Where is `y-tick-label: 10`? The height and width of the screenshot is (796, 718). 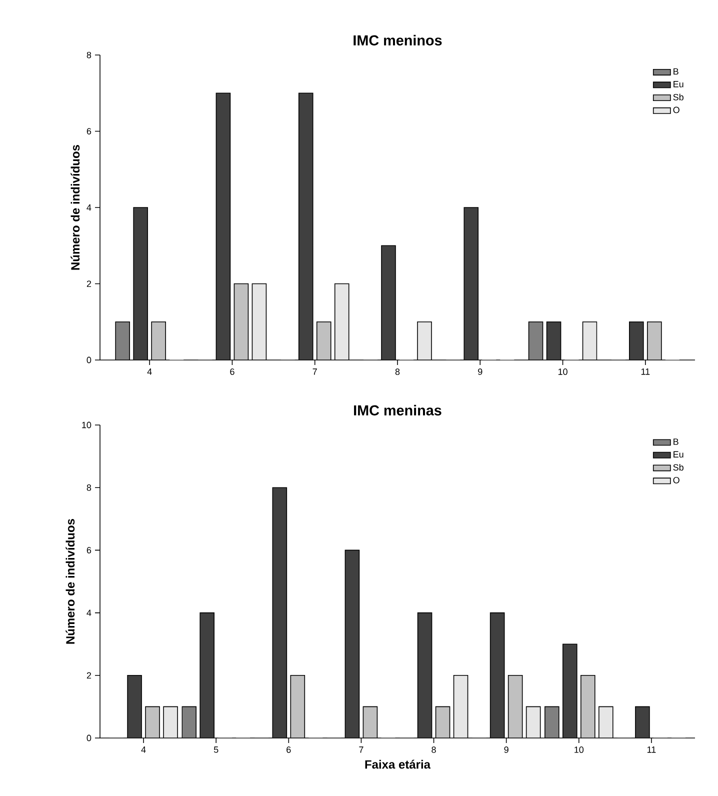
y-tick-label: 10 is located at coordinates (87, 425).